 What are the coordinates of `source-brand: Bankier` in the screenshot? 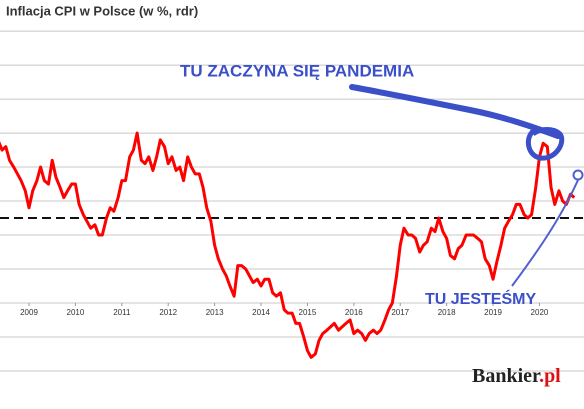 It's located at (506, 376).